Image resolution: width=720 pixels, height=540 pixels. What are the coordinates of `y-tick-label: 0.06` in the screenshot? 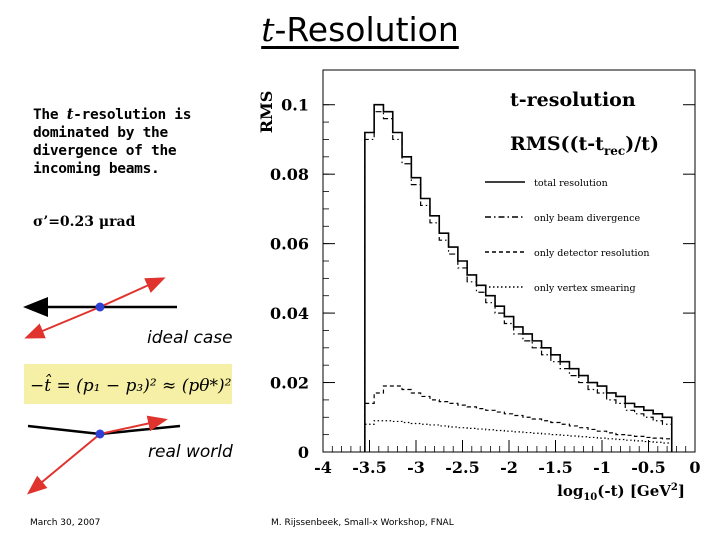 It's located at (289, 244).